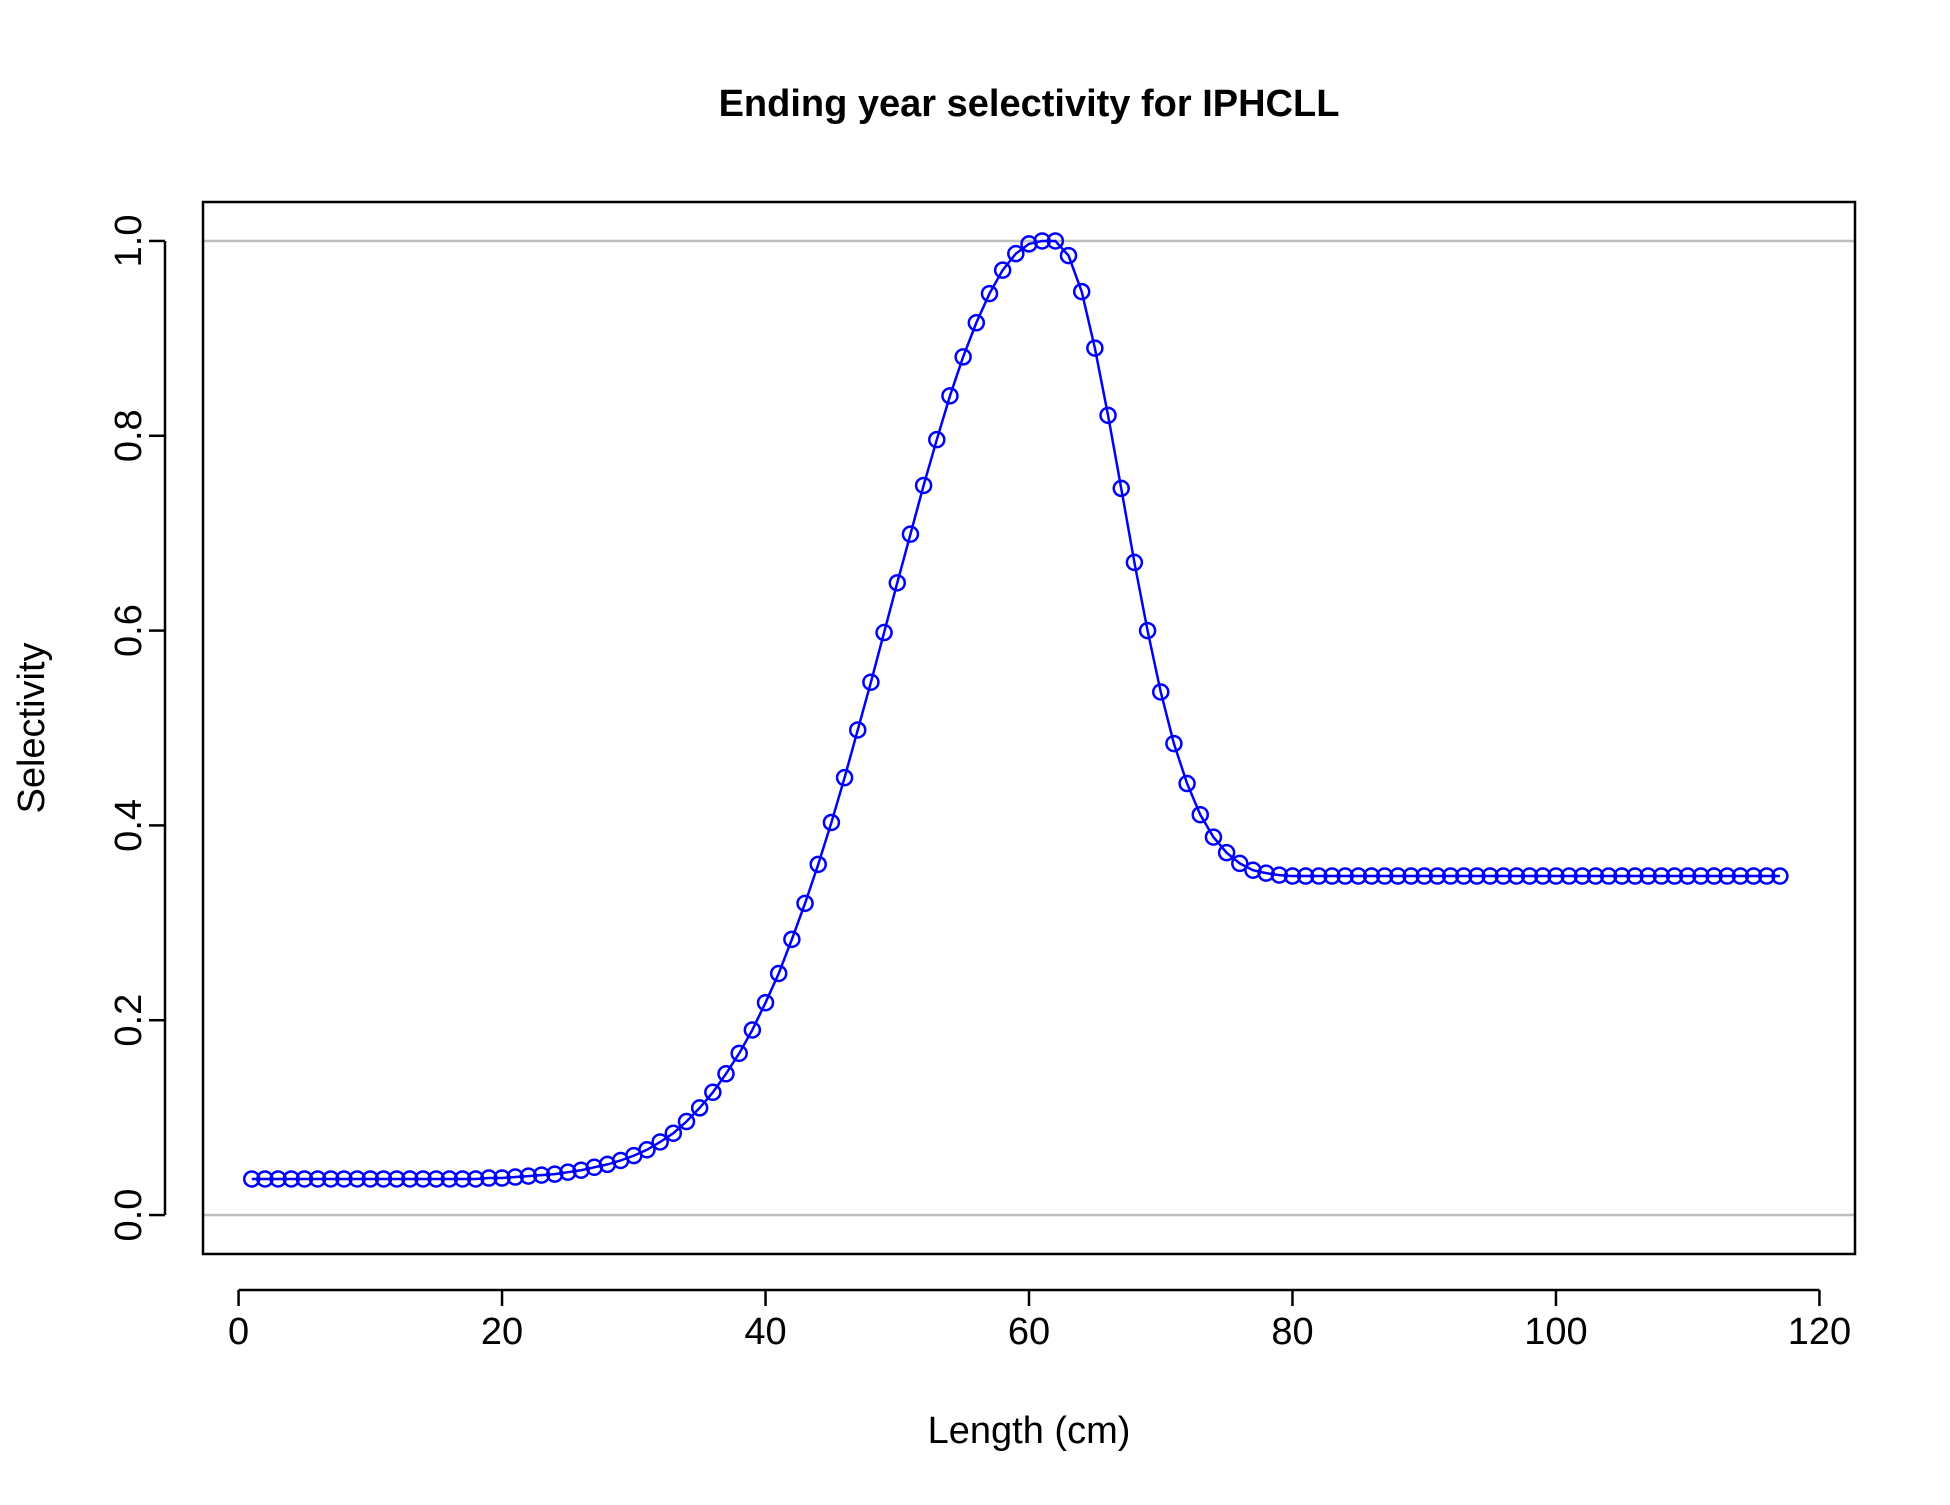 The height and width of the screenshot is (1505, 1950). What do you see at coordinates (129, 1215) in the screenshot?
I see `y-tick-label: 0.0` at bounding box center [129, 1215].